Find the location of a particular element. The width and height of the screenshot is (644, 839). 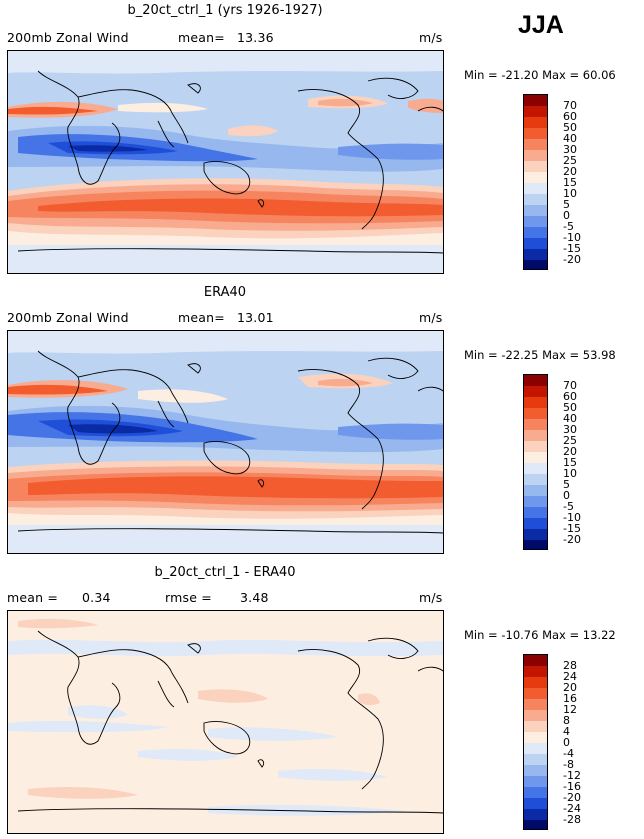

panel-3-colorbar-label: 4 is located at coordinates (566, 731).